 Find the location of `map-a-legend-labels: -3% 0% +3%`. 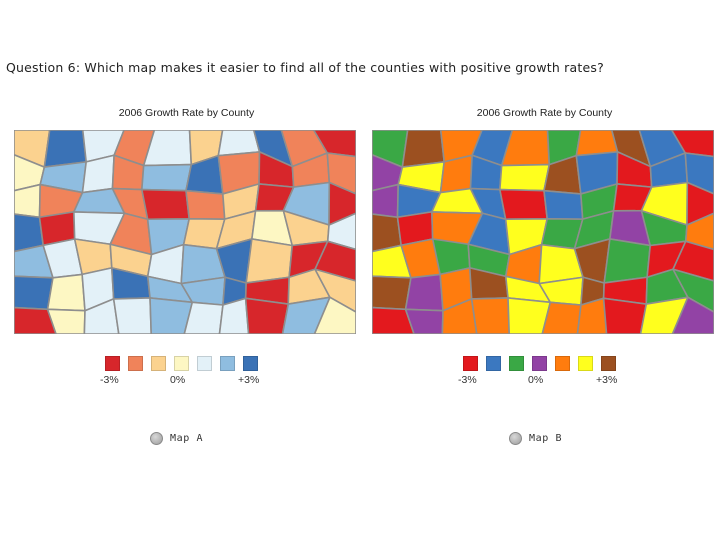

map-a-legend-labels: -3% 0% +3% is located at coordinates (185, 381).